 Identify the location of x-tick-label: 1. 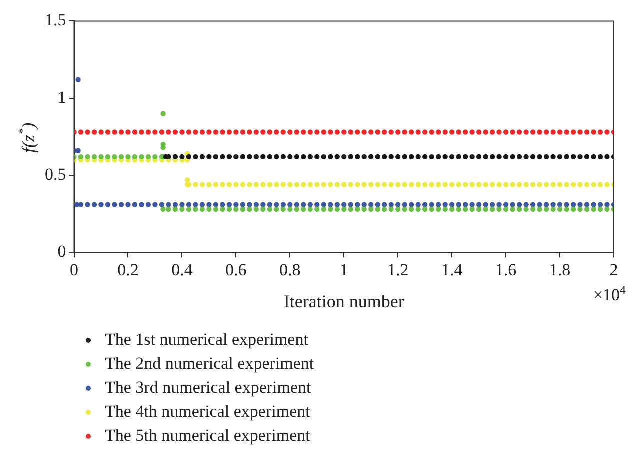
(344, 270).